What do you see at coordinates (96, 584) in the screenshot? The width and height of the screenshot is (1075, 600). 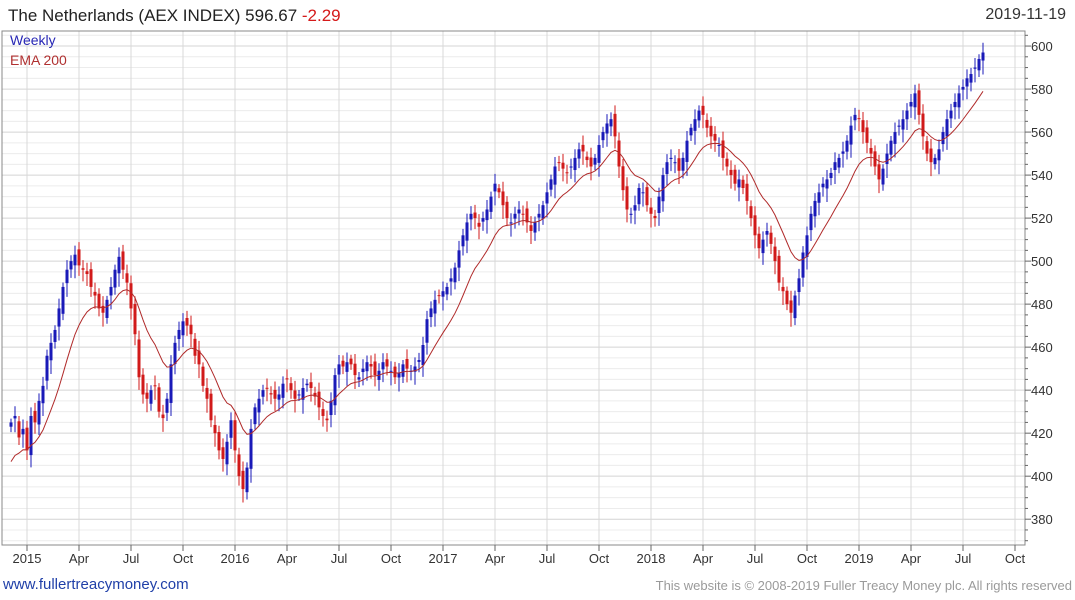 I see `site-link: www.fullertreacymoney.com` at bounding box center [96, 584].